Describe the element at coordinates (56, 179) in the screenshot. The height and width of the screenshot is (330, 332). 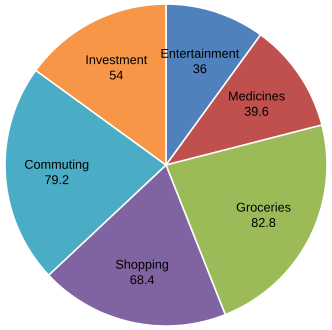
I see `data-label: 79.2` at that location.